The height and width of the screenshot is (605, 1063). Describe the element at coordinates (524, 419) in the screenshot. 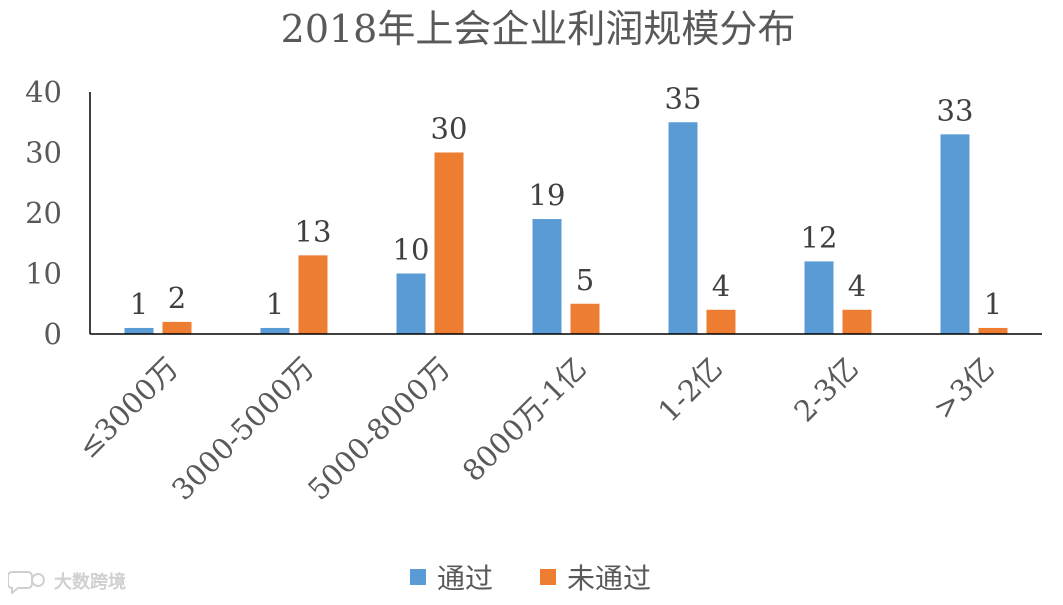

I see `x-tick-label: 8000万-1亿` at that location.